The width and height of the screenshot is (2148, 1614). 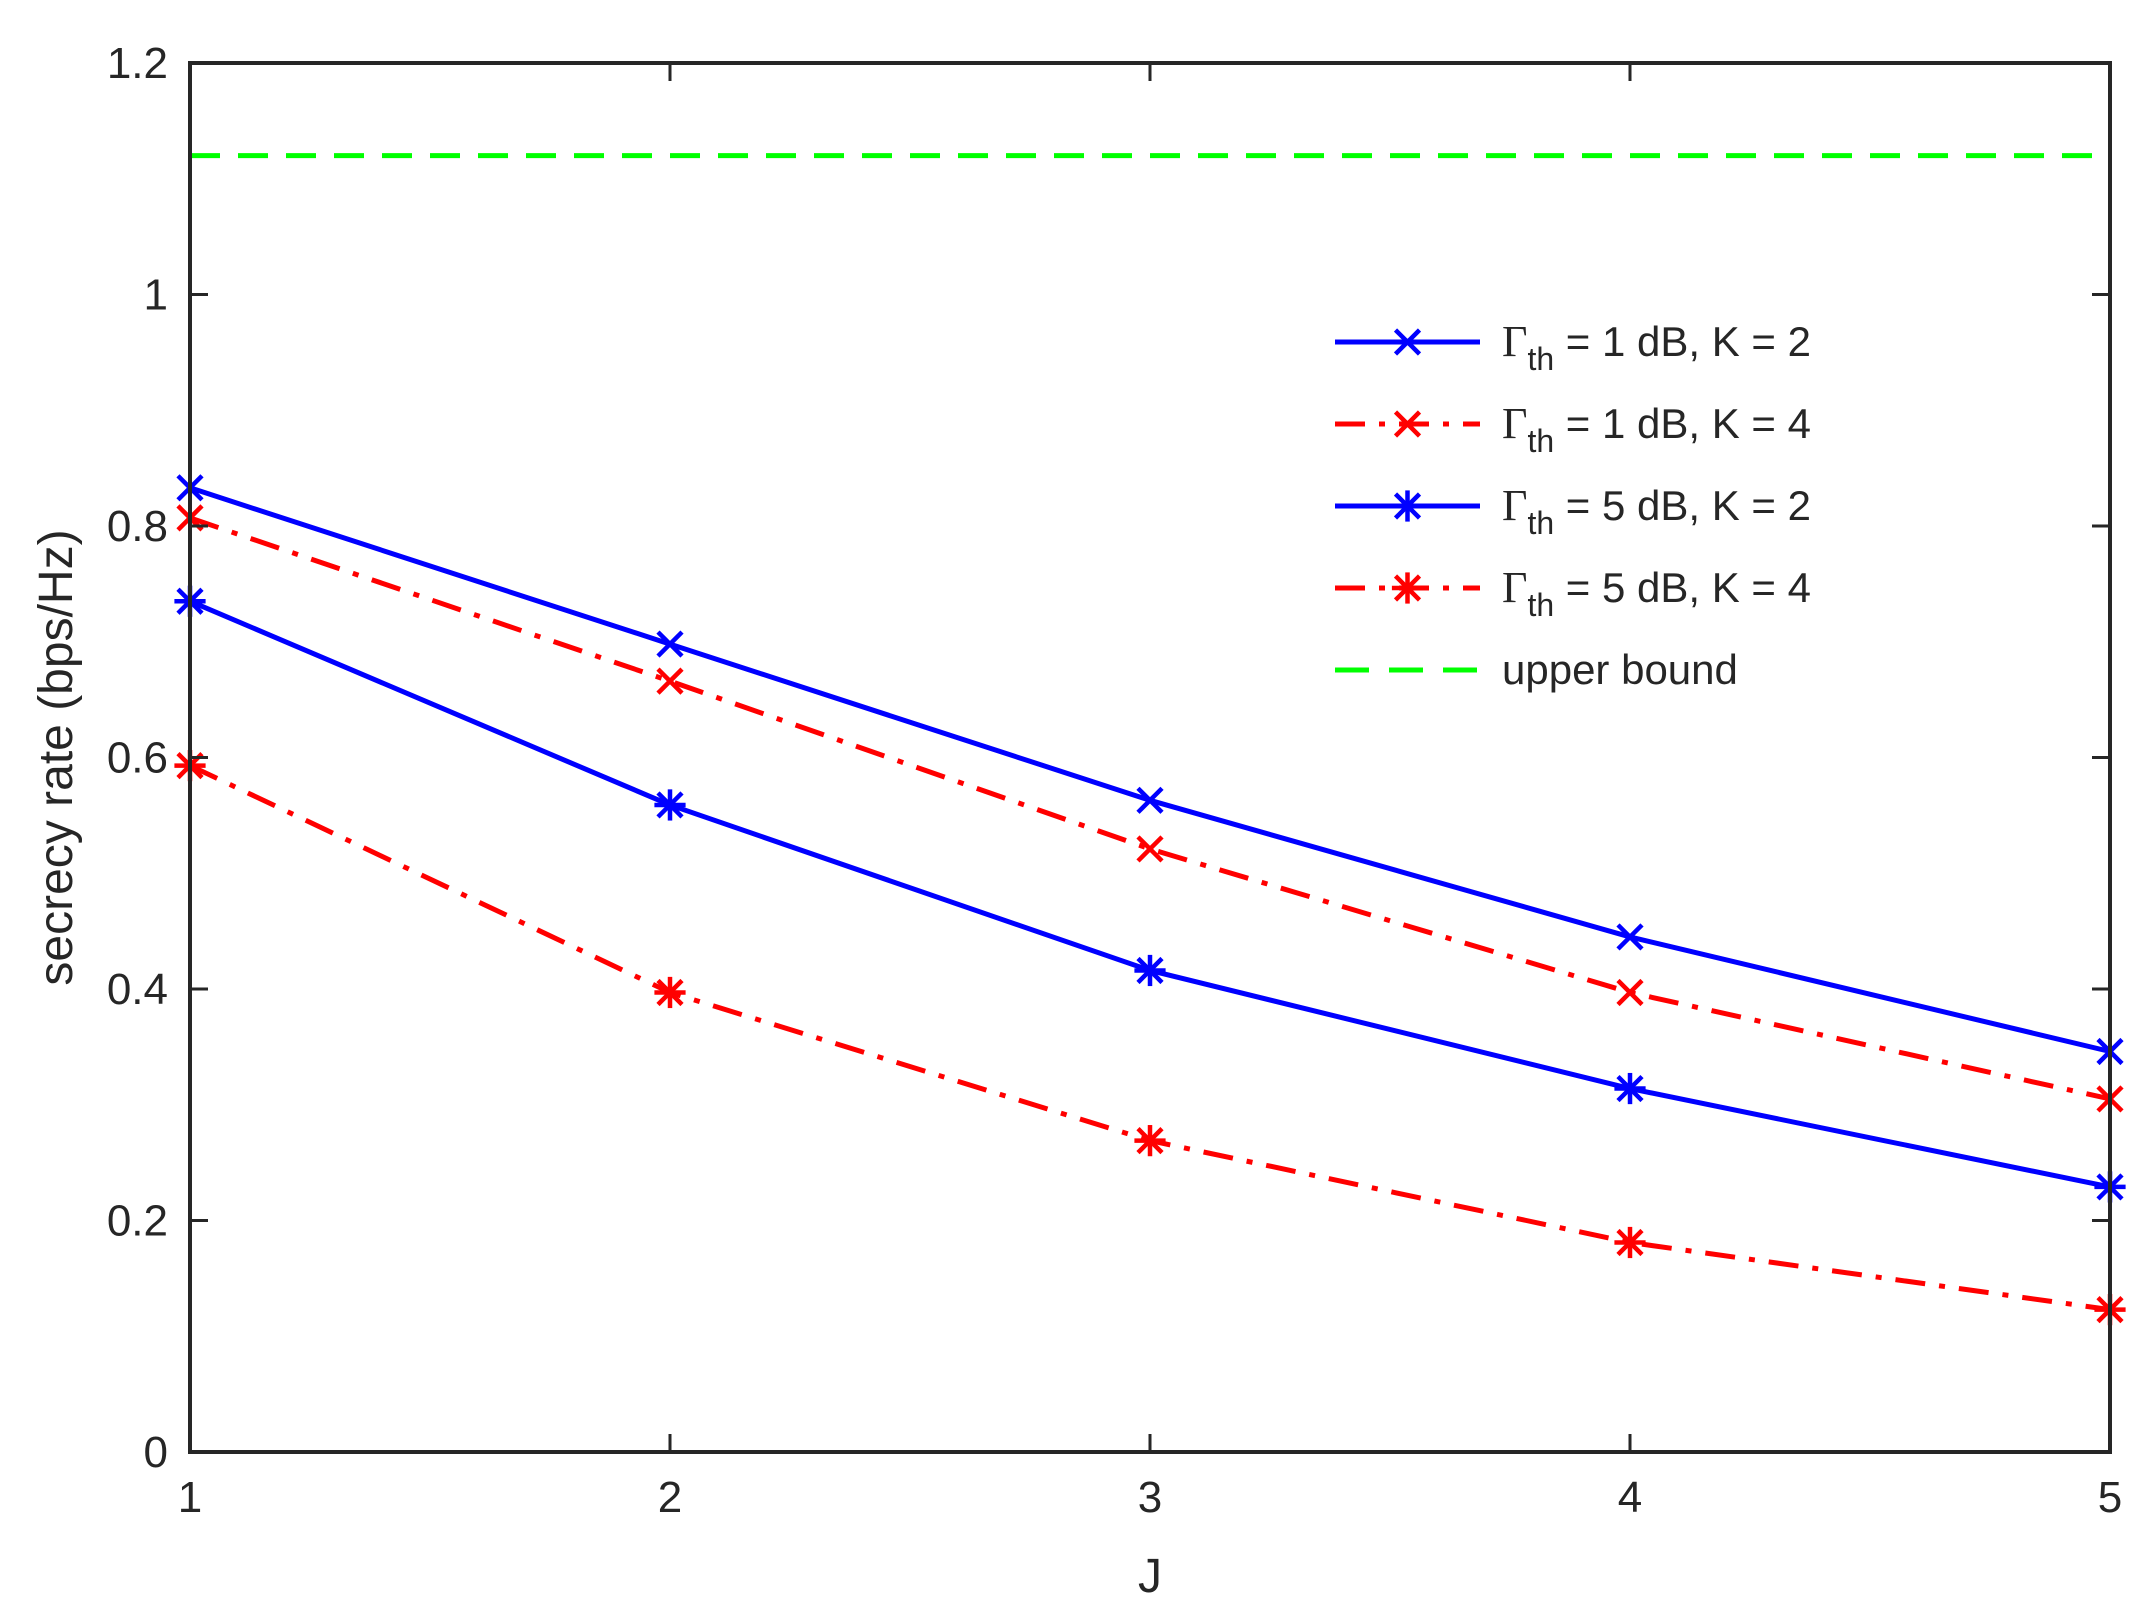 What do you see at coordinates (670, 1497) in the screenshot?
I see `x-tick-label: 2` at bounding box center [670, 1497].